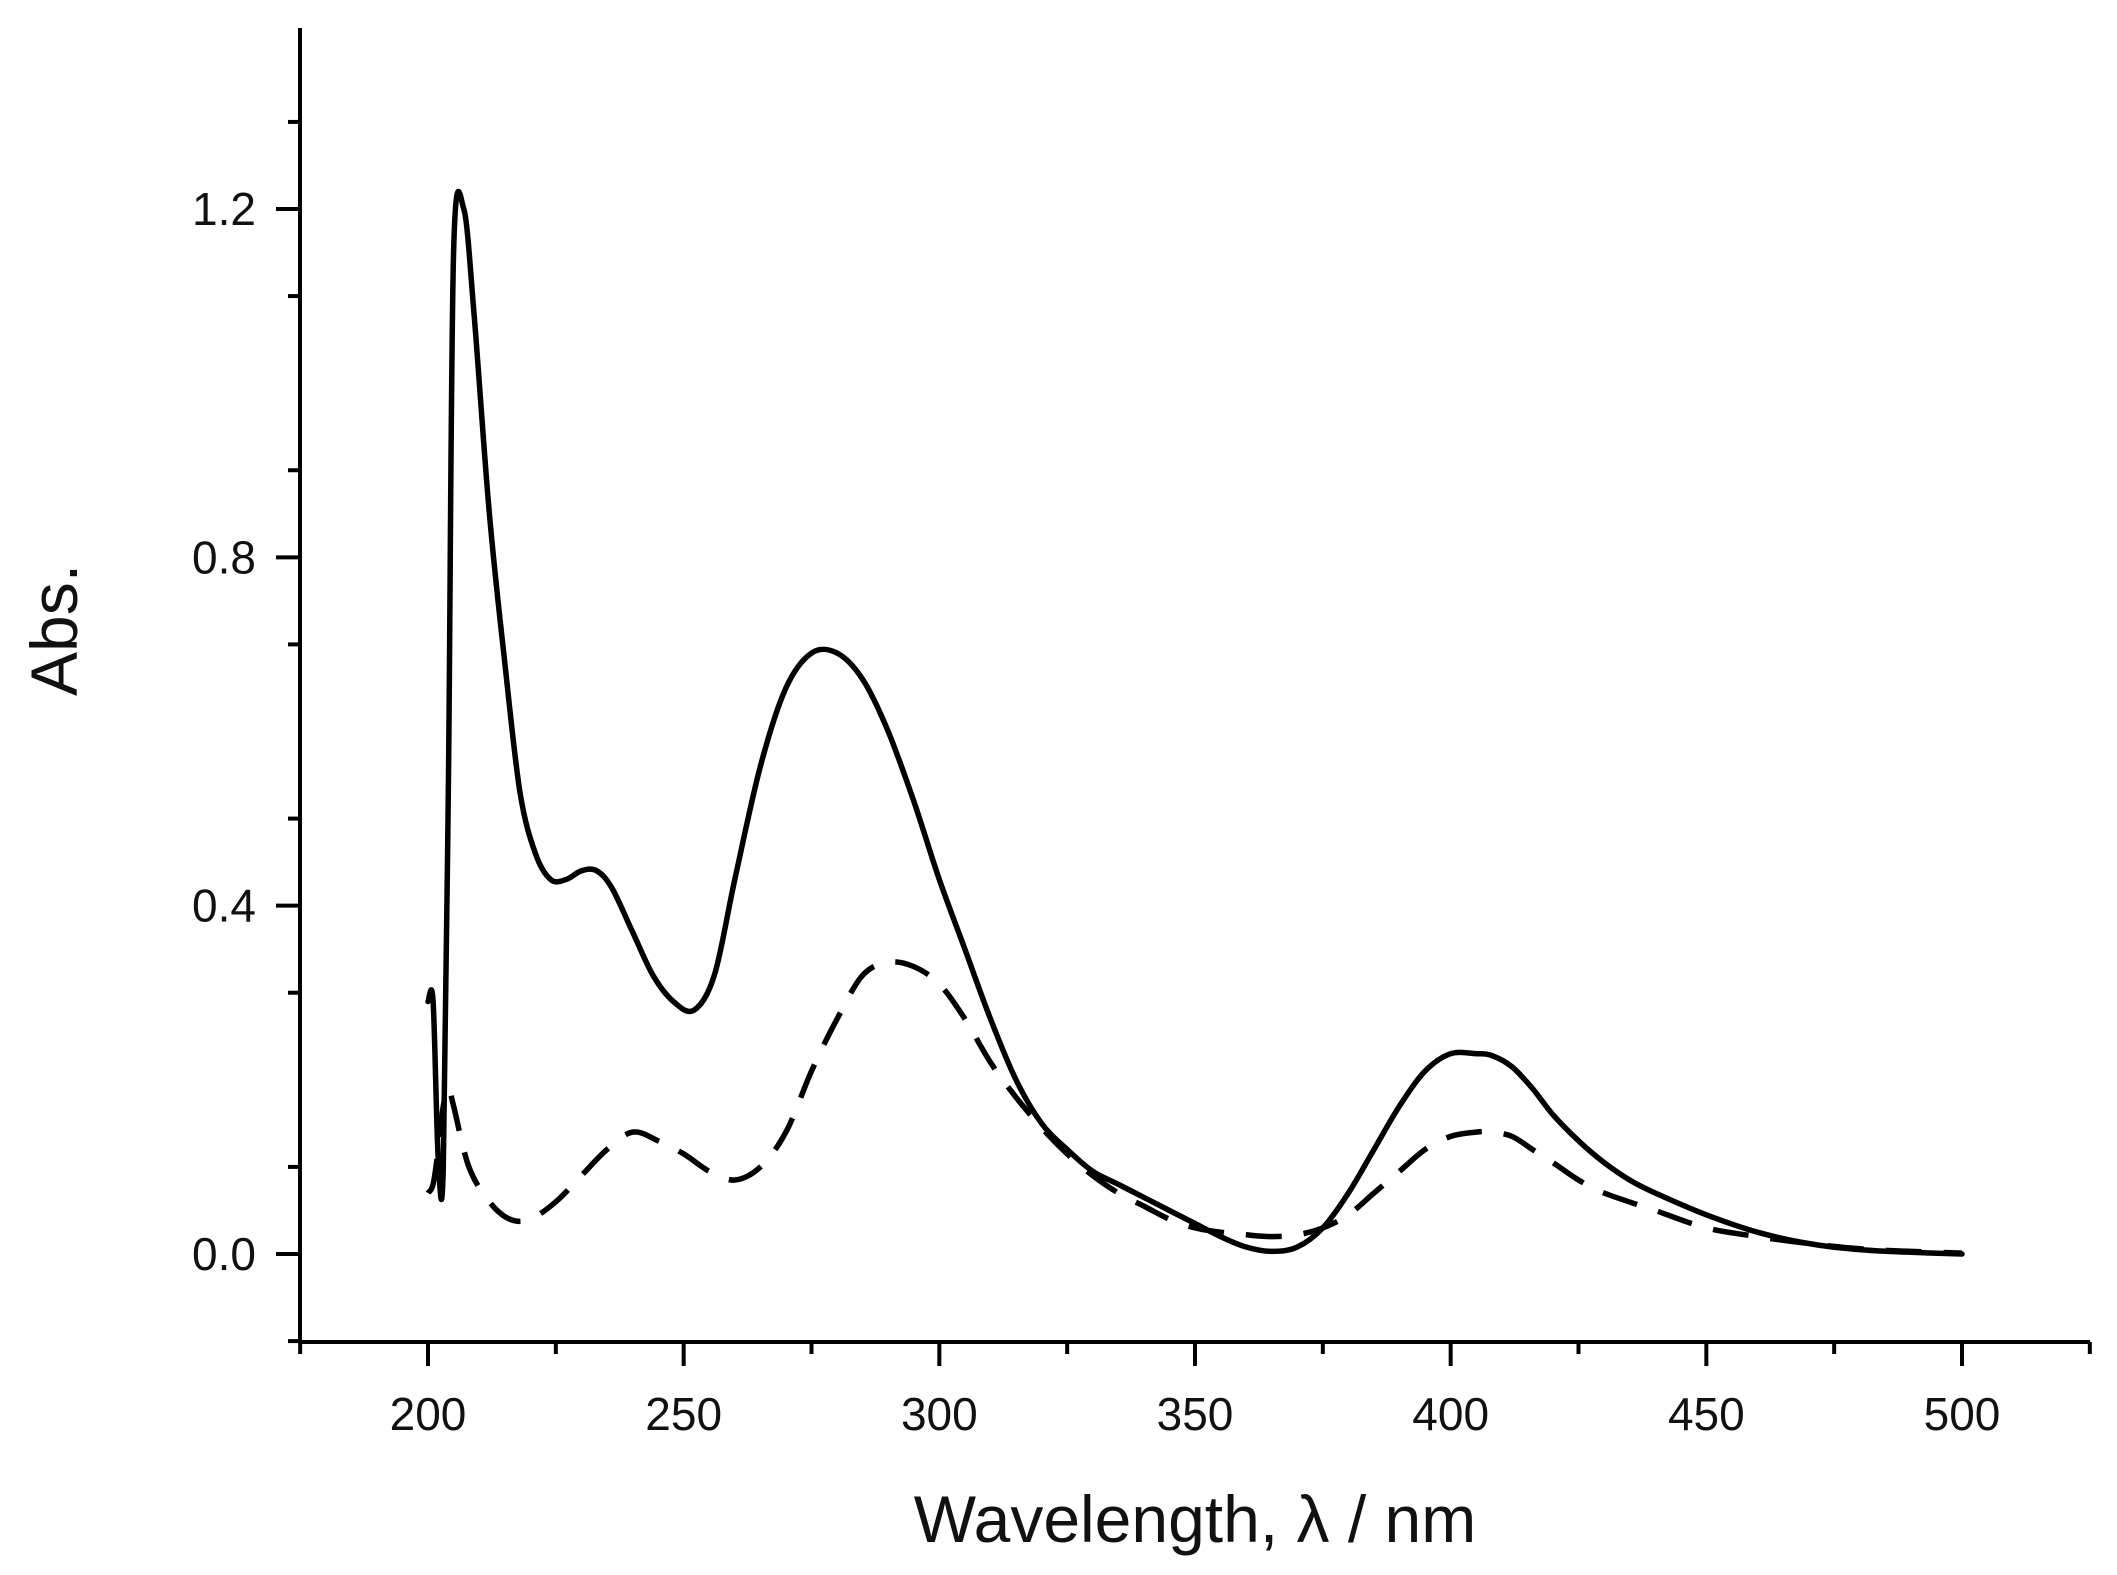  Describe the element at coordinates (1195, 1519) in the screenshot. I see `x-axis-title: Wavelength, λ / nm` at that location.